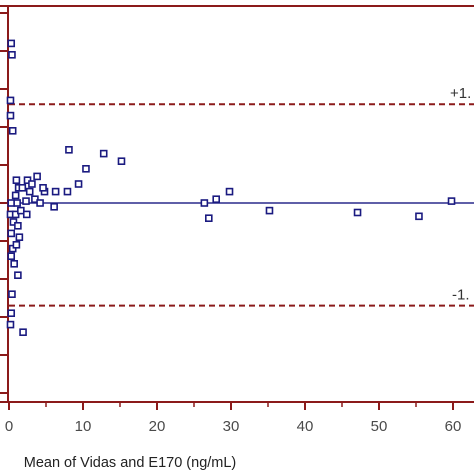  I want to click on x-tick-label: 20, so click(157, 426).